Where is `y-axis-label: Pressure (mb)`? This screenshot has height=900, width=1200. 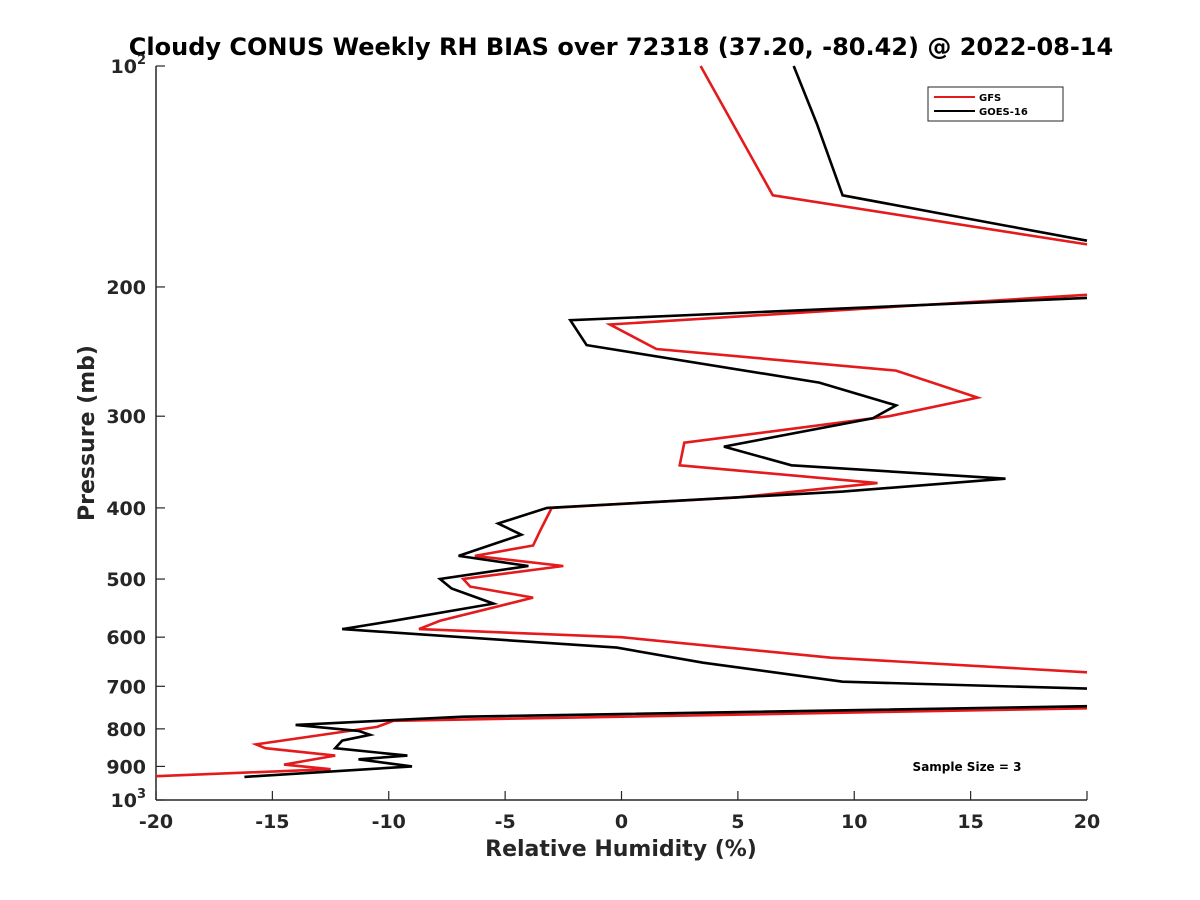 y-axis-label: Pressure (mb) is located at coordinates (87, 433).